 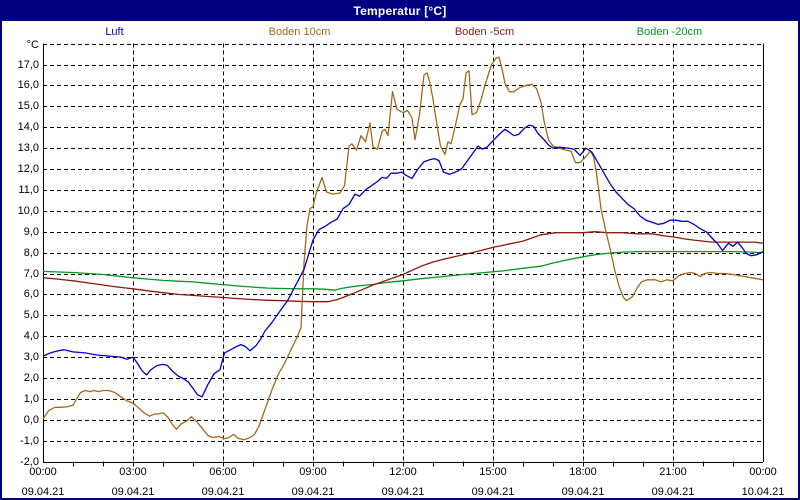 What do you see at coordinates (669, 32) in the screenshot?
I see `legend-item-boden-20cm: Boden -20cm` at bounding box center [669, 32].